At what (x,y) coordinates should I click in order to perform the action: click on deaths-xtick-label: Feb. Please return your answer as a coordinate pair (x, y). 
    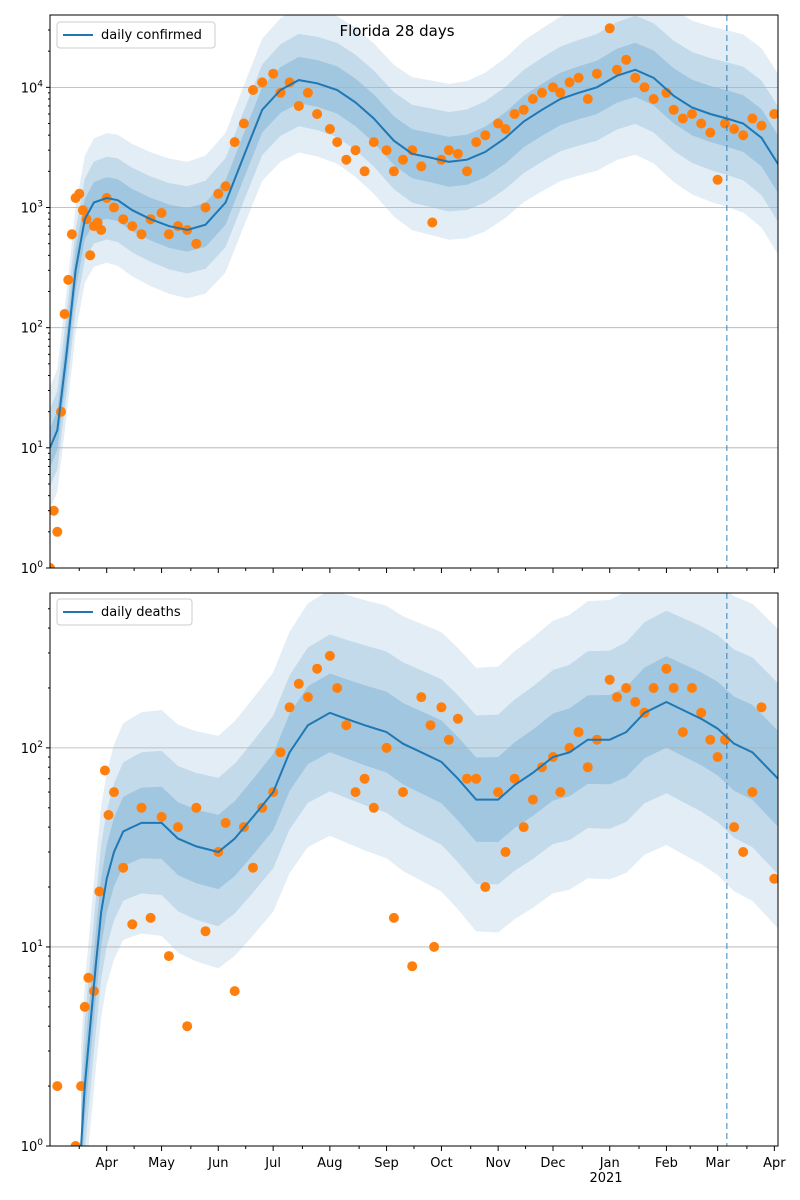
    Looking at the image, I should click on (666, 1163).